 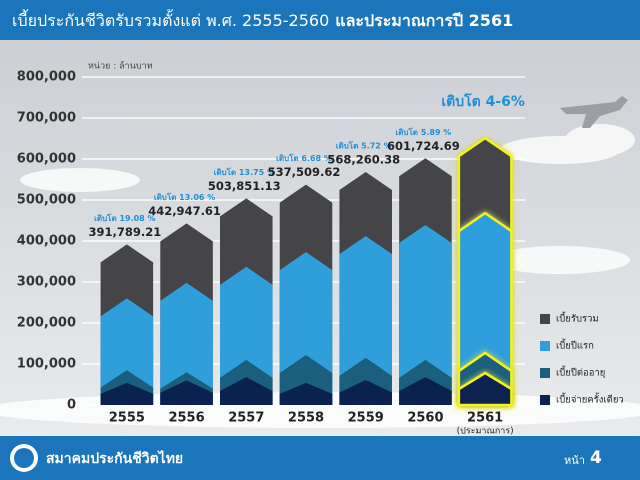 I want to click on header-bar, so click(x=320, y=20).